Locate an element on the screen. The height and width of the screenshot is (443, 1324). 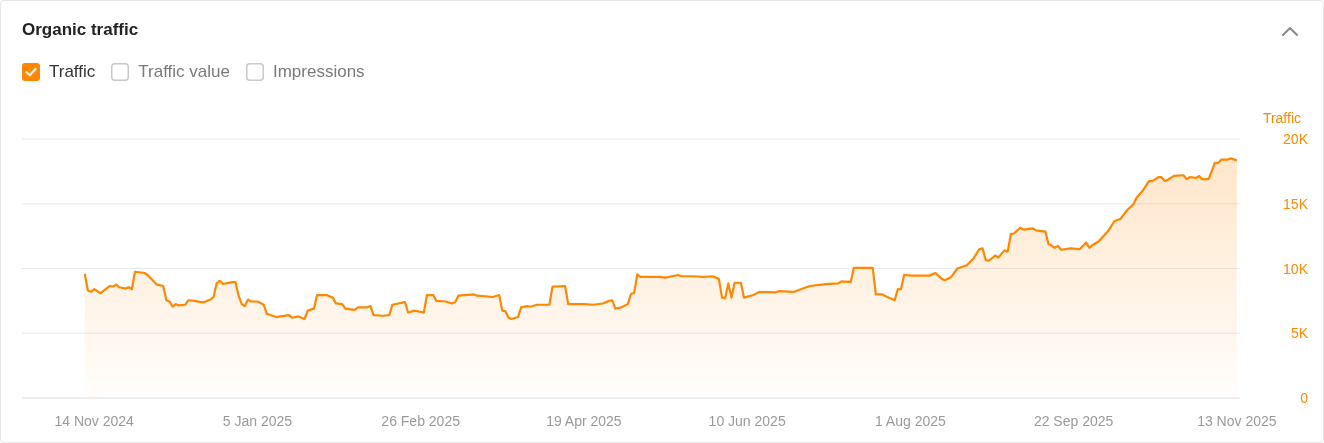
text: Impressions is located at coordinates (318, 72).